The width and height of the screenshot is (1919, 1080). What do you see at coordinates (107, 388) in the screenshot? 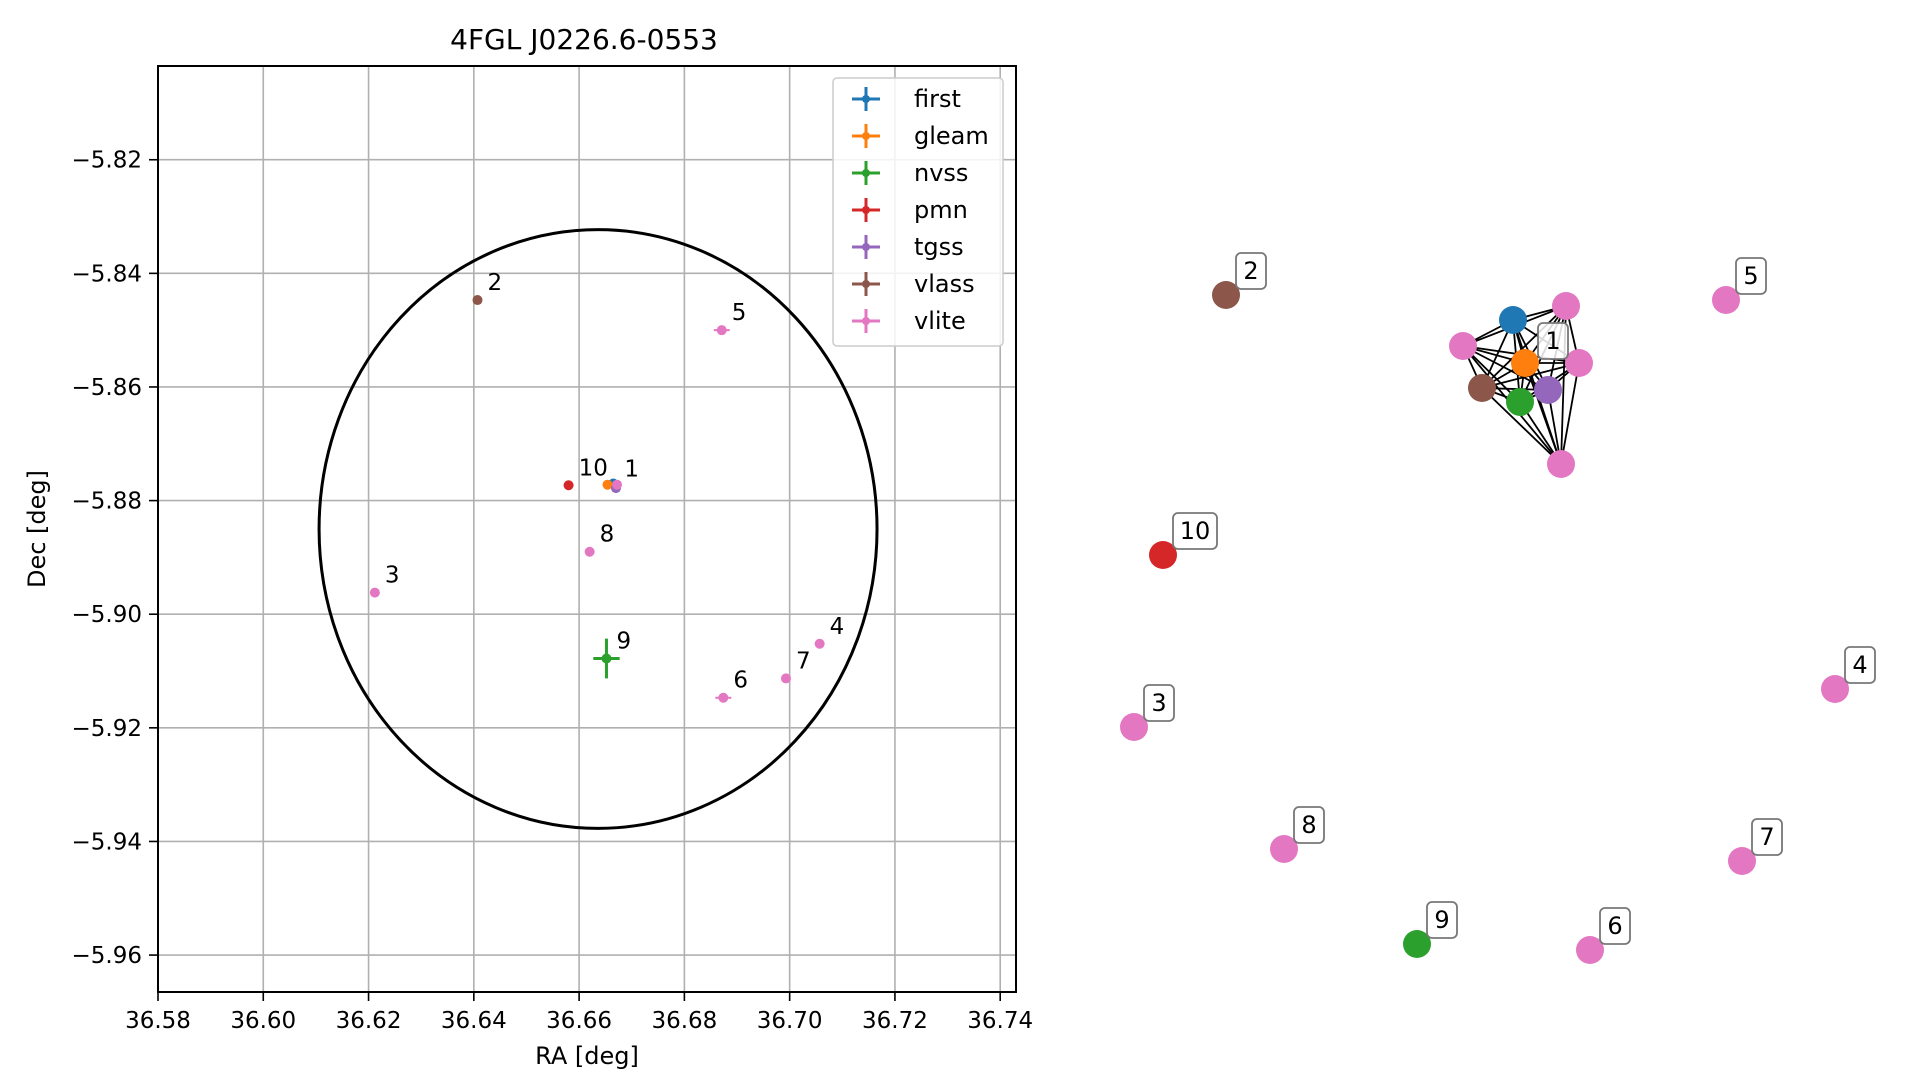
I see `y-tick-label: −5.86` at bounding box center [107, 388].